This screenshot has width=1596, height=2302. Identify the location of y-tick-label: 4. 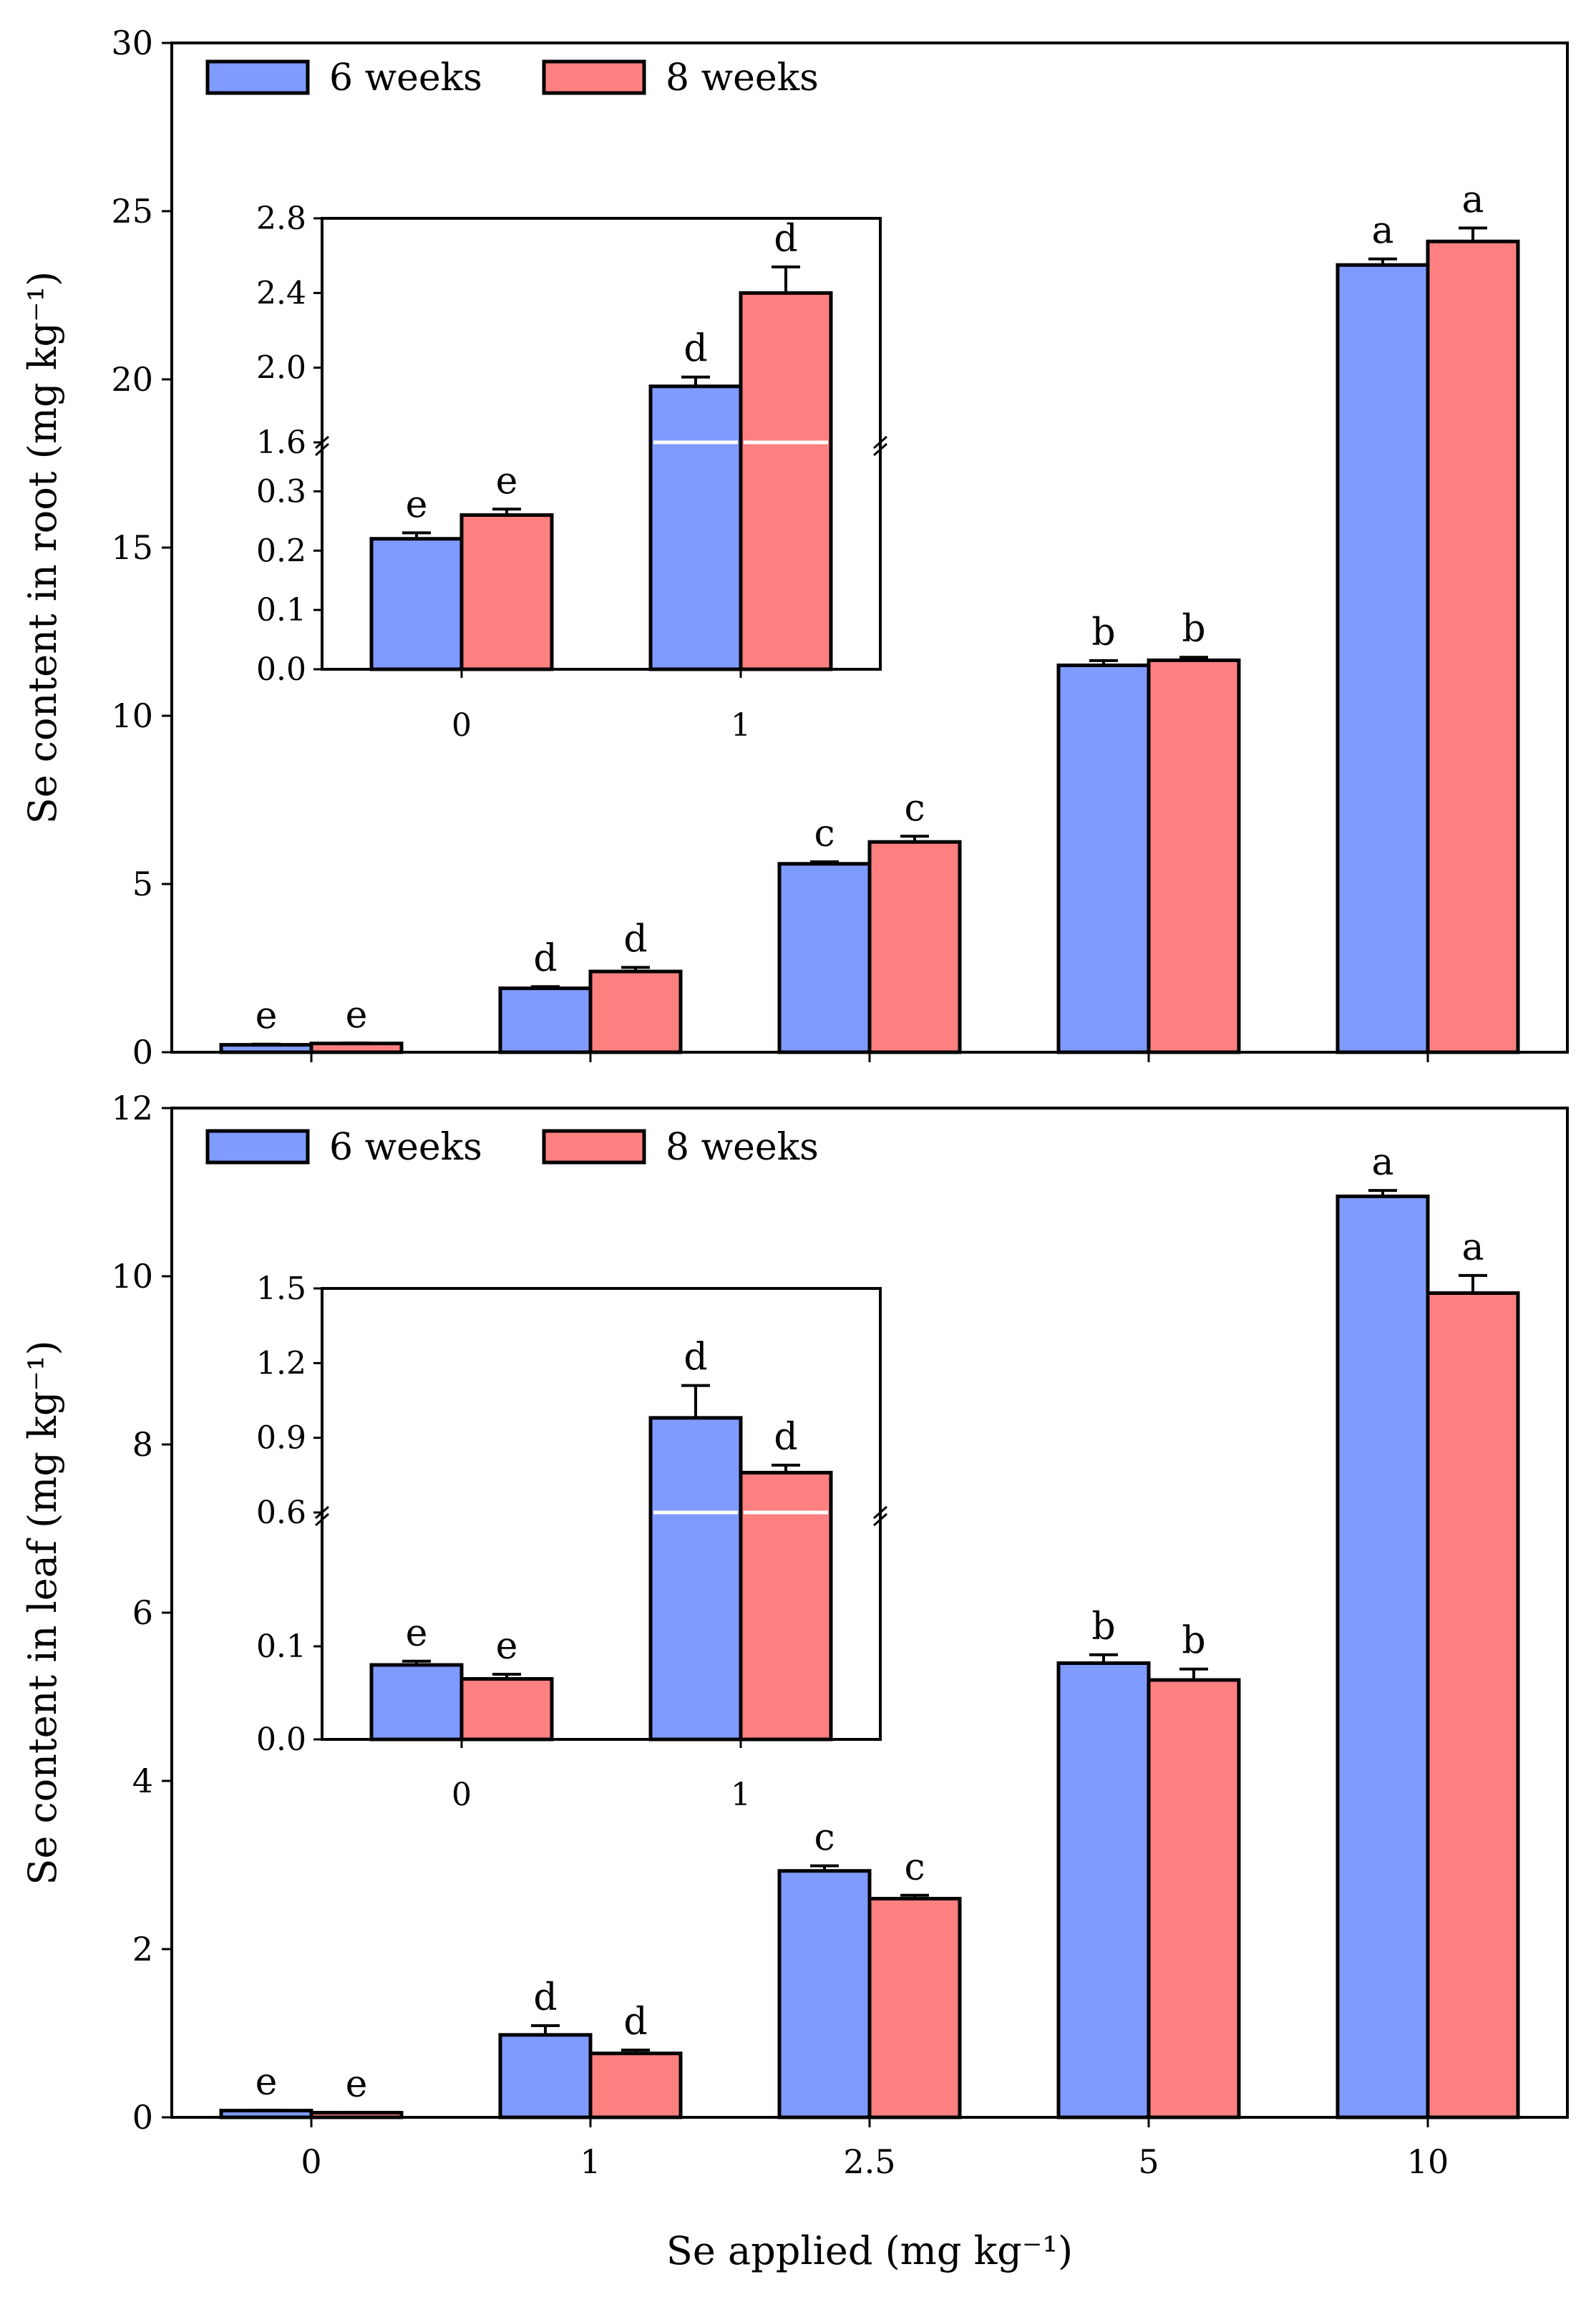
(142, 1781).